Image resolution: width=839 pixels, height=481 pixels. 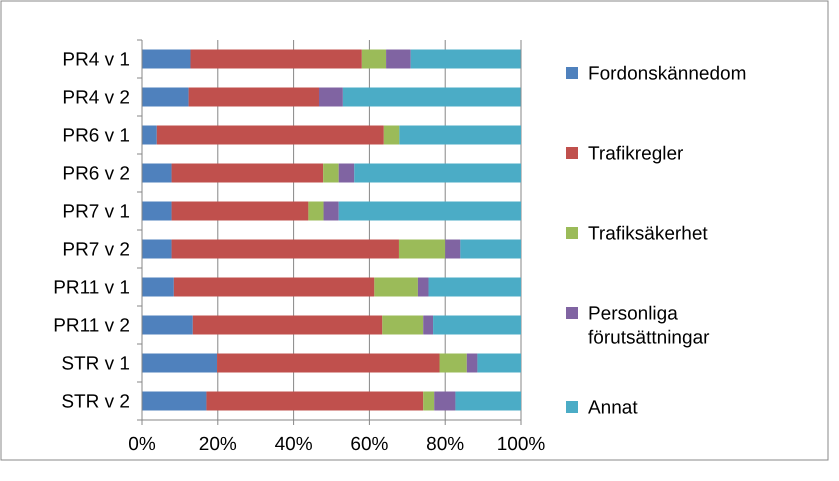 What do you see at coordinates (613, 408) in the screenshot?
I see `legend-label: Annat` at bounding box center [613, 408].